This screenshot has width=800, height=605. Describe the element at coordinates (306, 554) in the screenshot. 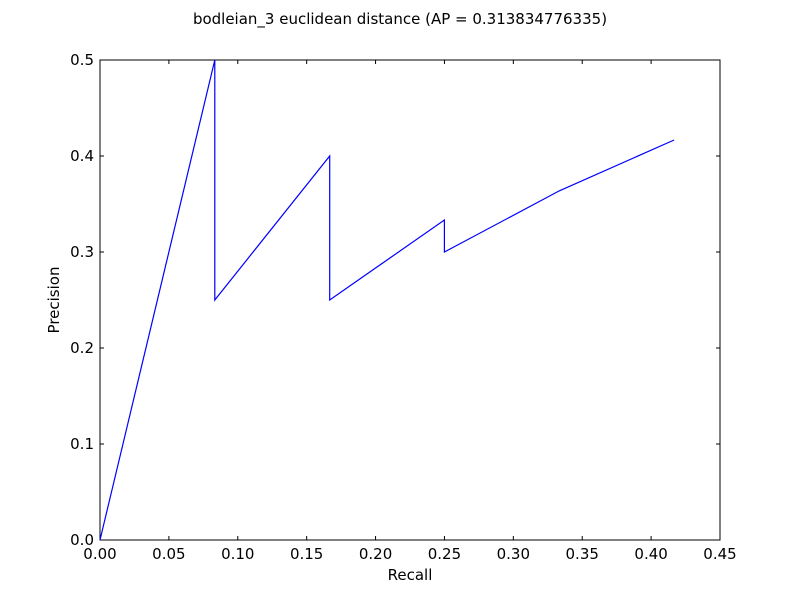

I see `x-tick-label: 0.15` at that location.